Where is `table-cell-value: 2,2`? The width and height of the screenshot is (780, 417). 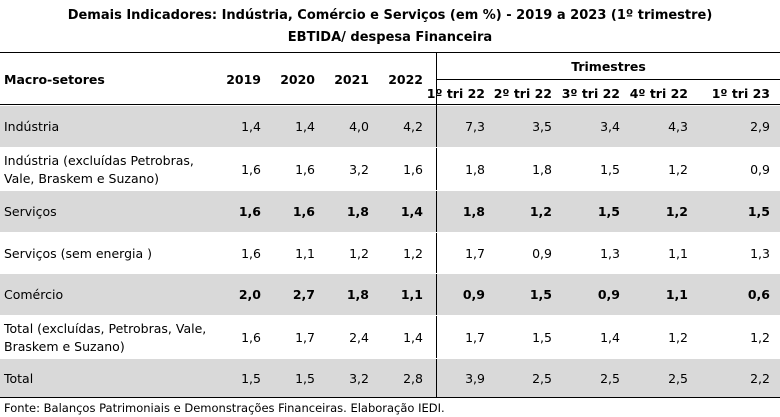 table-cell-value: 2,2 is located at coordinates (760, 378).